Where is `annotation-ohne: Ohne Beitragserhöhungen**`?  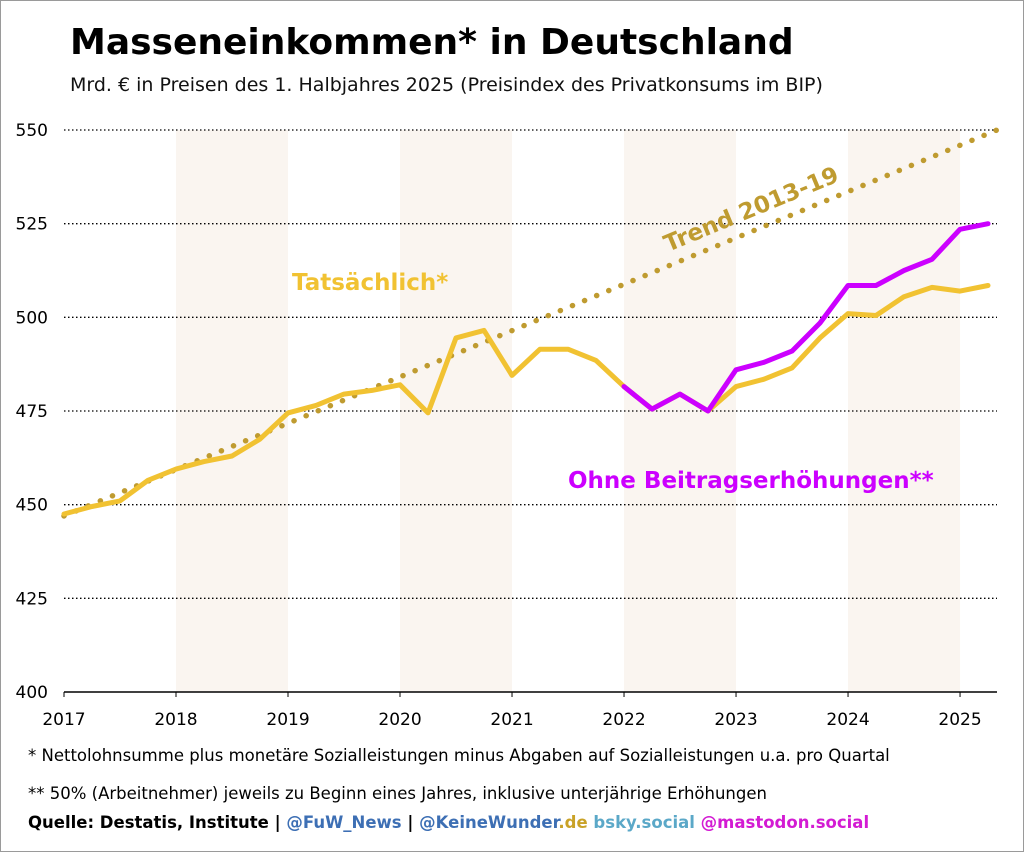 annotation-ohne: Ohne Beitragserhöhungen** is located at coordinates (751, 481).